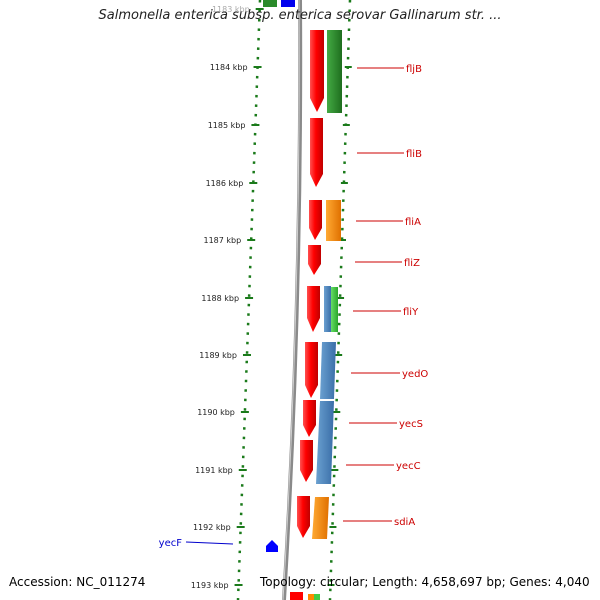 The width and height of the screenshot is (600, 600). What do you see at coordinates (325, 442) in the screenshot?
I see `feature-blue-yecS` at bounding box center [325, 442].